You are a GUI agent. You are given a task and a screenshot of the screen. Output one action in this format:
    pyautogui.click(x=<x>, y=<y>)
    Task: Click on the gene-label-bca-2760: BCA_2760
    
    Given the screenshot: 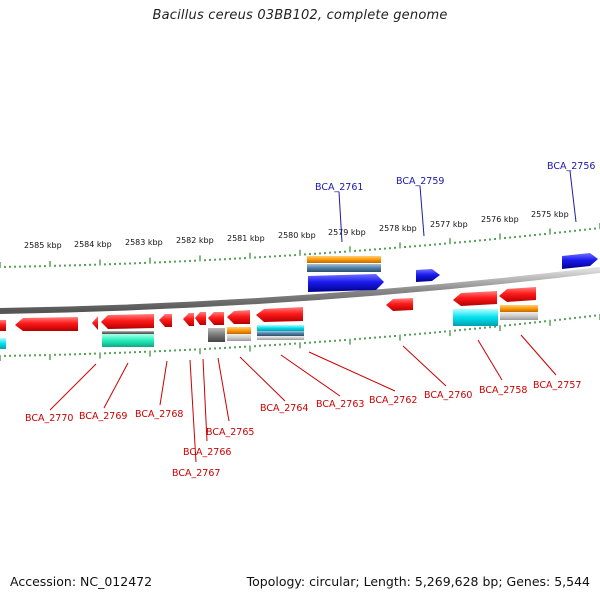 What is the action you would take?
    pyautogui.click(x=448, y=395)
    